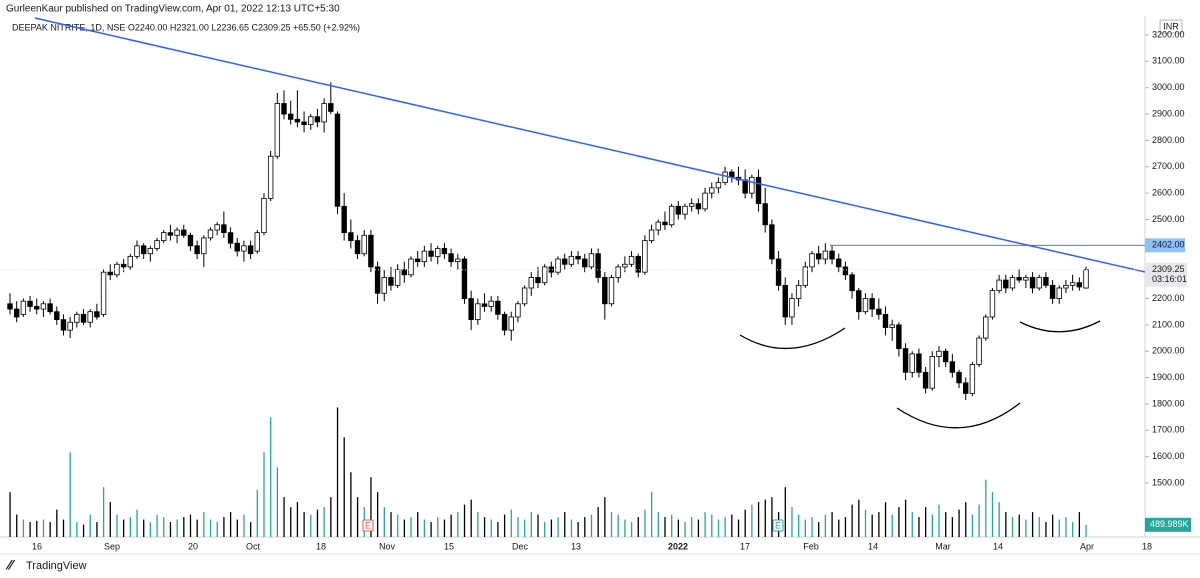 The width and height of the screenshot is (1200, 578). I want to click on x-tick-label: 18, so click(1147, 546).